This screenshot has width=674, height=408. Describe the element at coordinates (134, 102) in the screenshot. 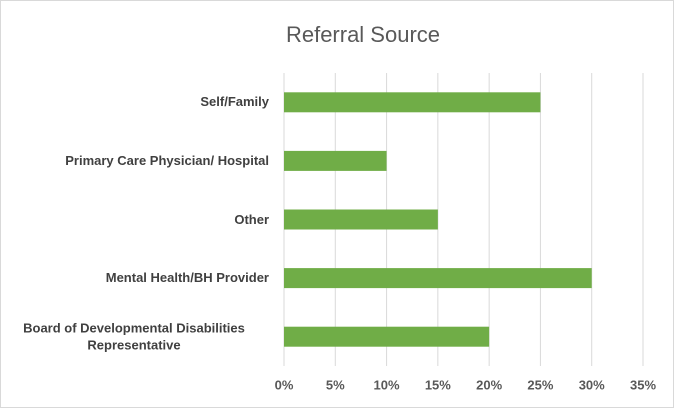

I see `y-tick-label-box: Self/Family` at that location.